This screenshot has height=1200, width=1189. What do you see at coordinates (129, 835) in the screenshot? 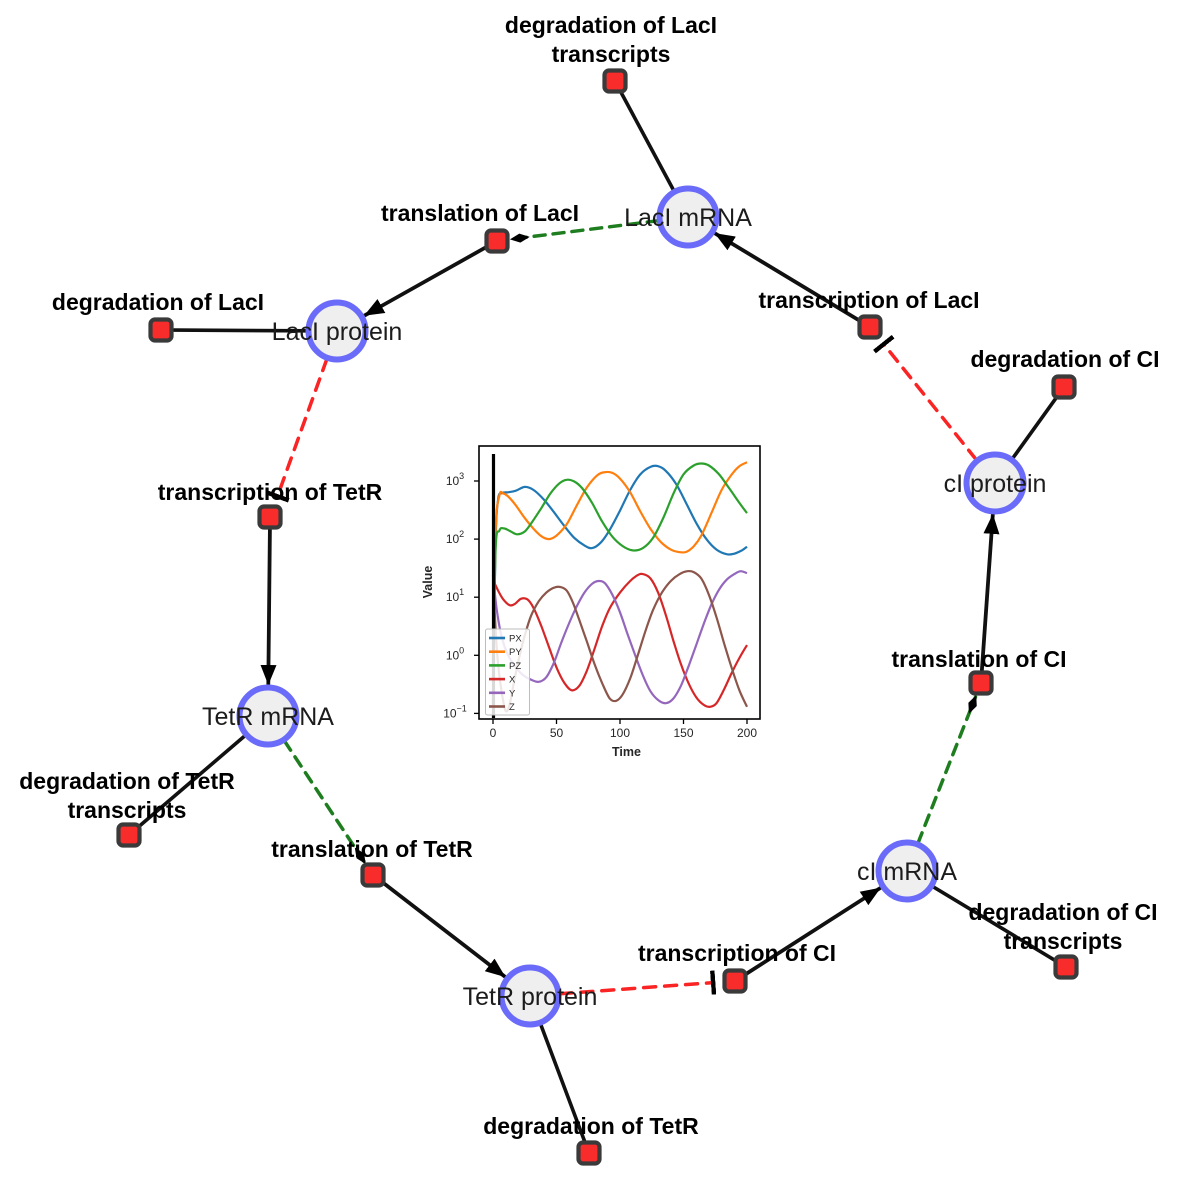
I see `reaction-node-deg-tetr-tx` at bounding box center [129, 835].